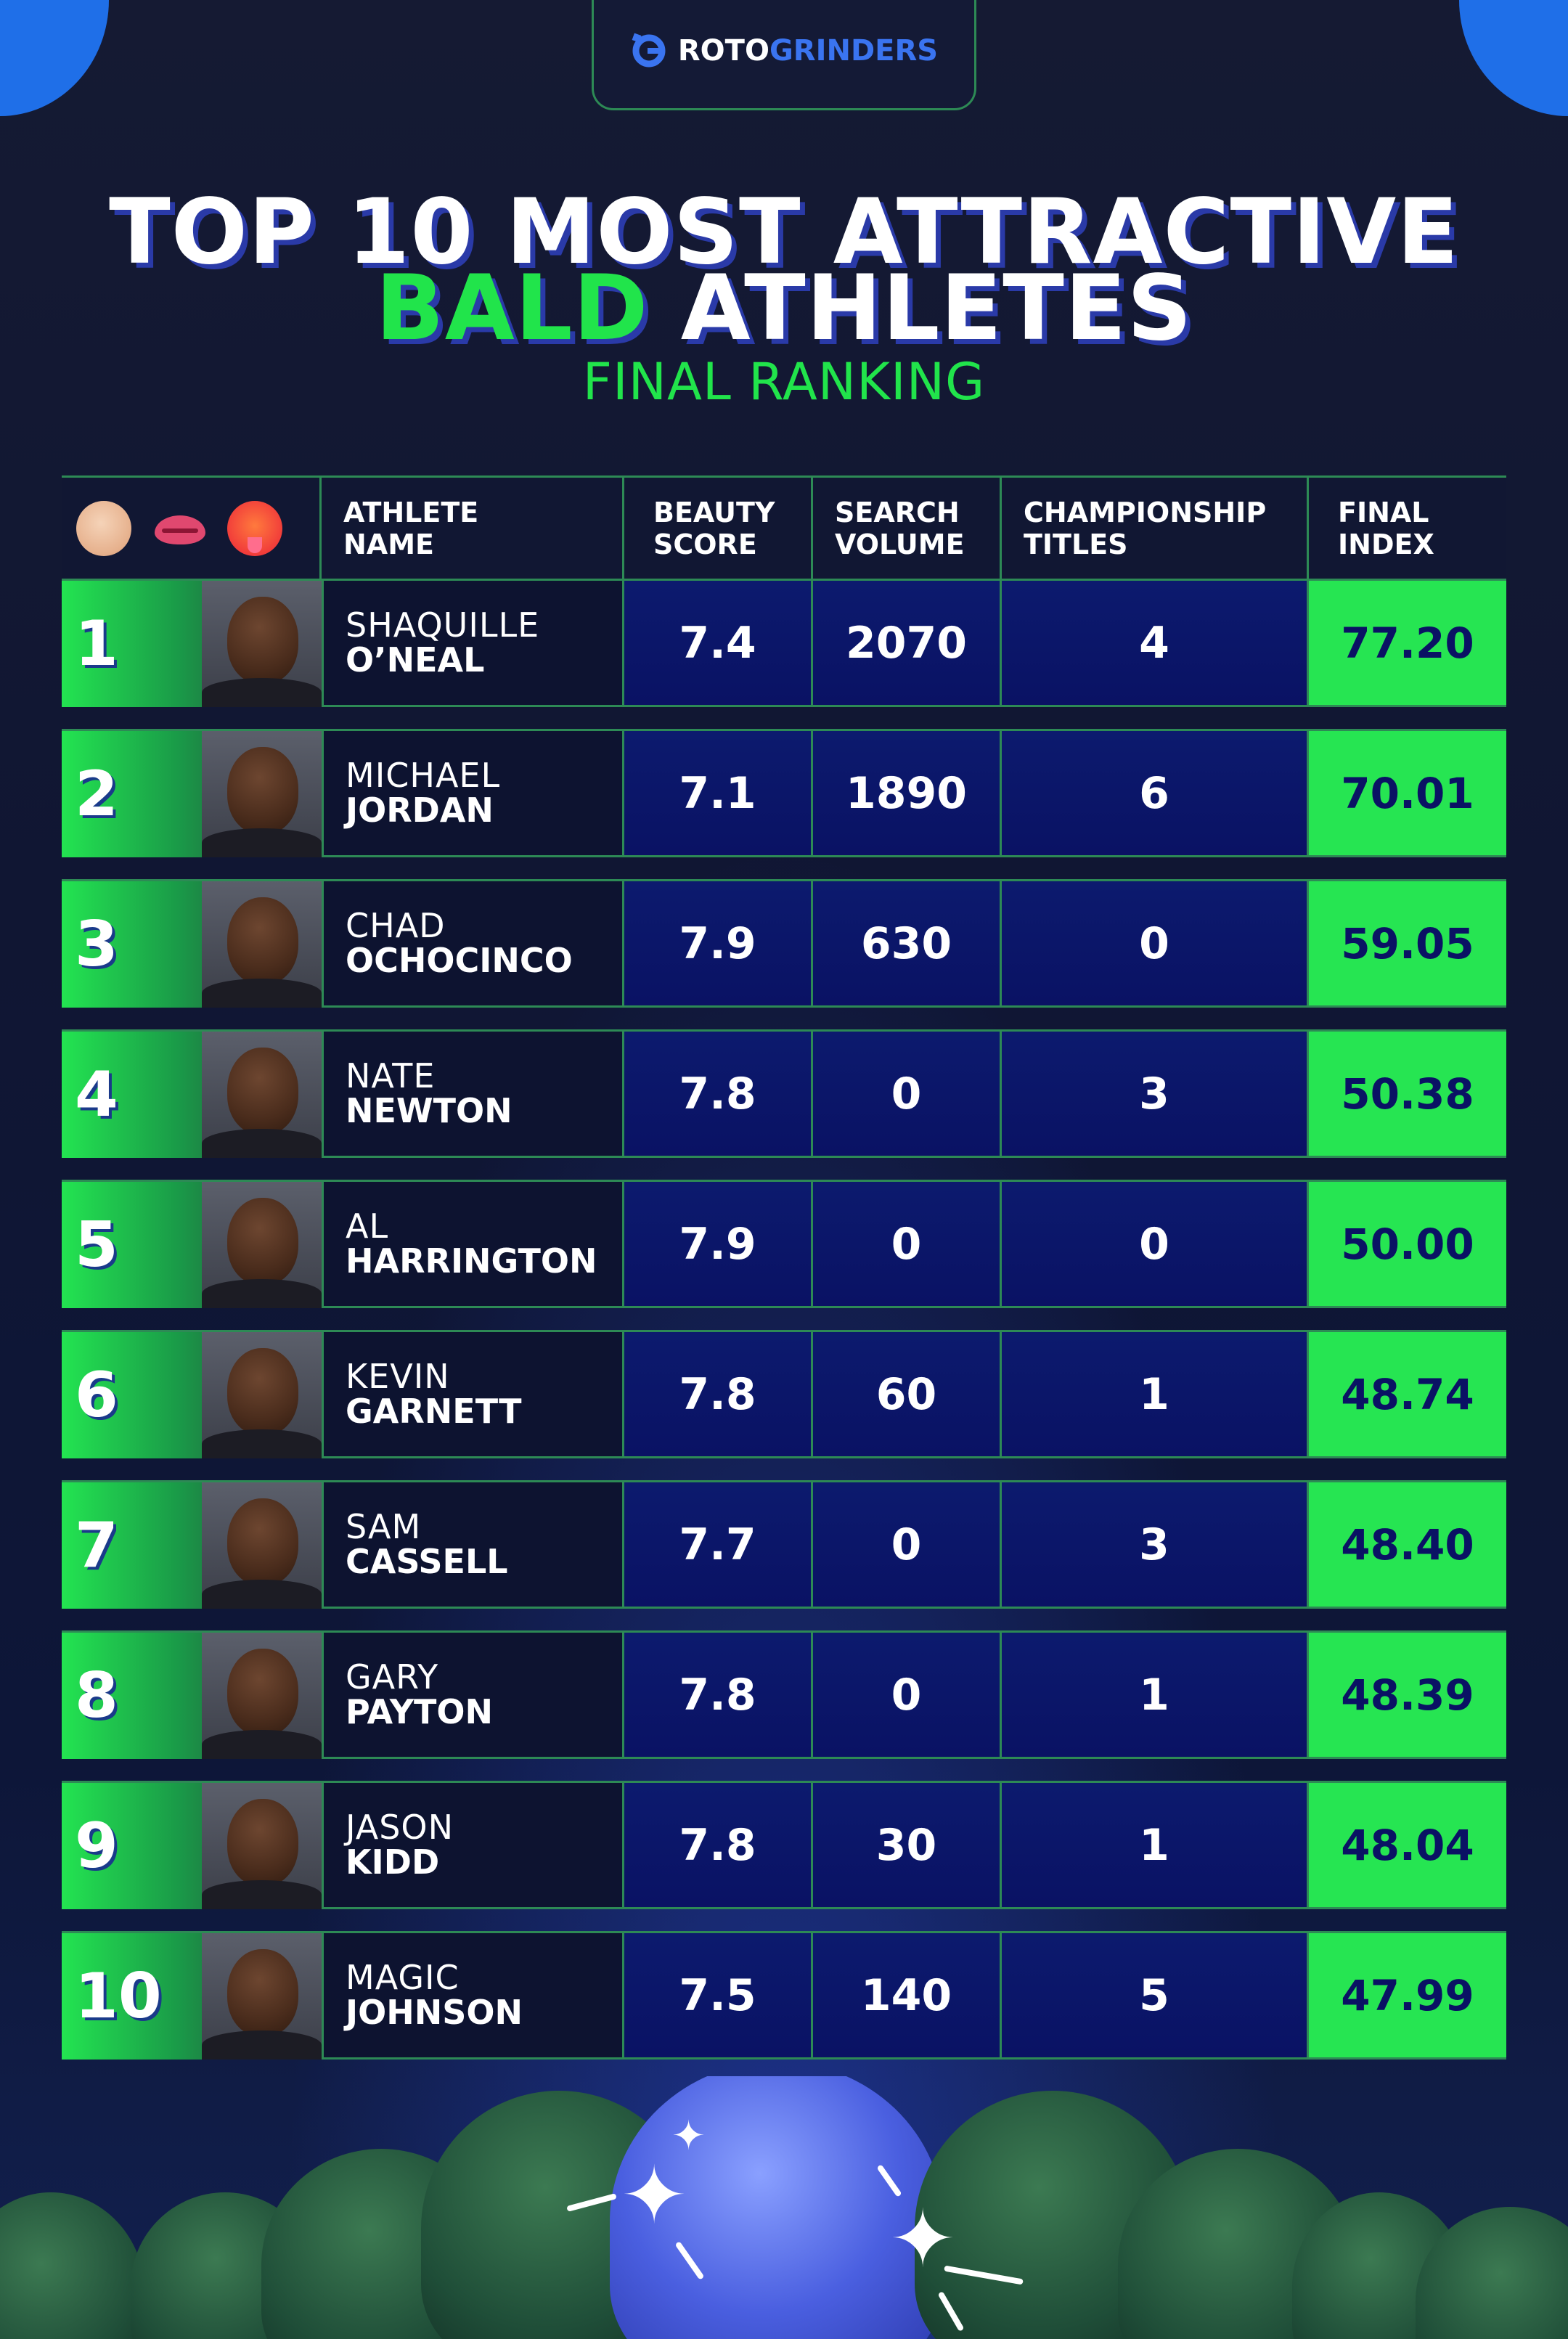 The image size is (1568, 2339). Describe the element at coordinates (434, 1411) in the screenshot. I see `athlete-last-name: GARNETT` at that location.